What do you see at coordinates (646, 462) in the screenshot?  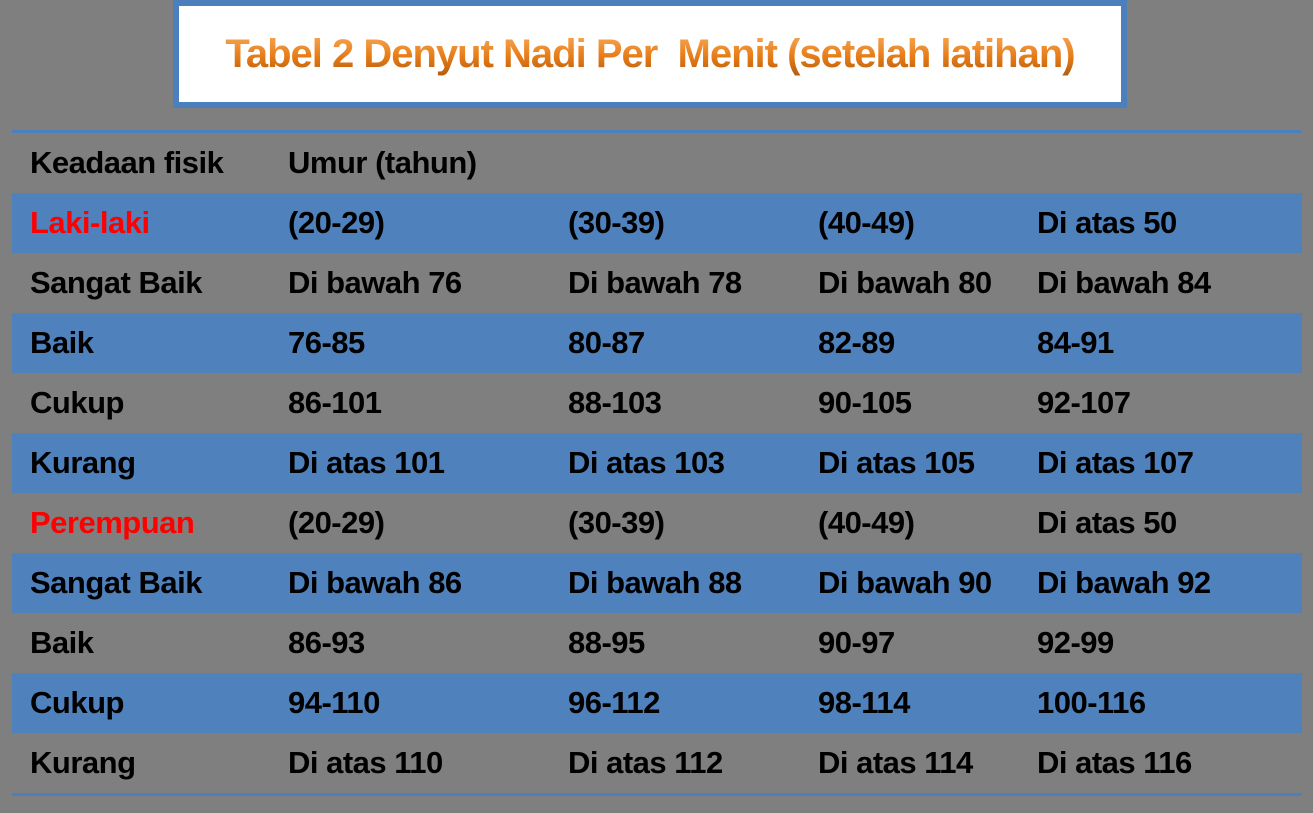 I see `row-value: Di atas 103` at bounding box center [646, 462].